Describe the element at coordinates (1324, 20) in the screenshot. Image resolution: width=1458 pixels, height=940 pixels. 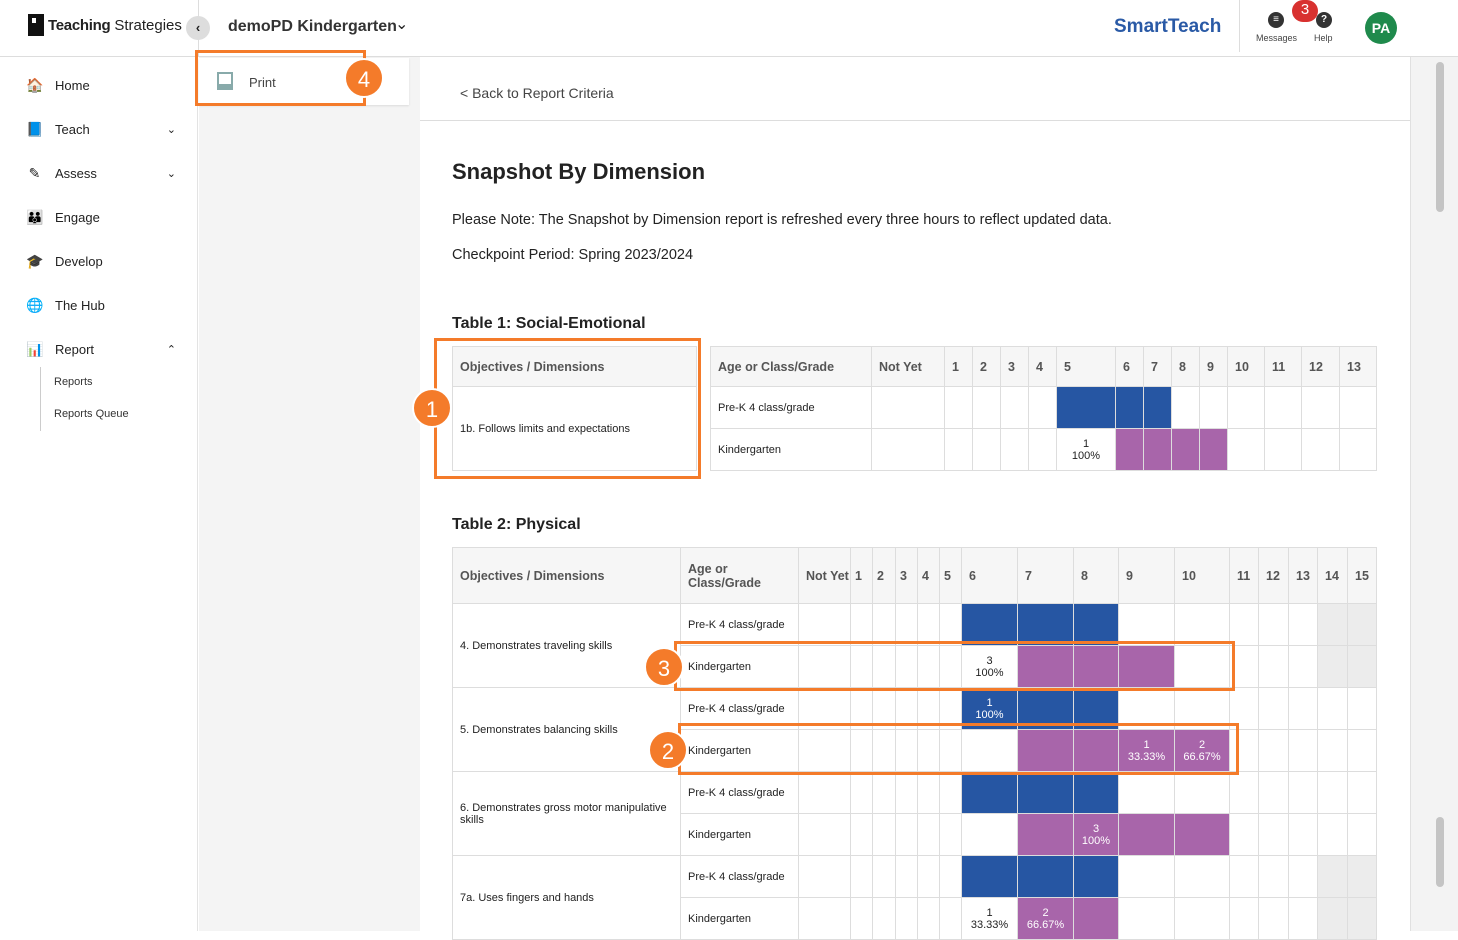
I see `help-icon: ?` at that location.